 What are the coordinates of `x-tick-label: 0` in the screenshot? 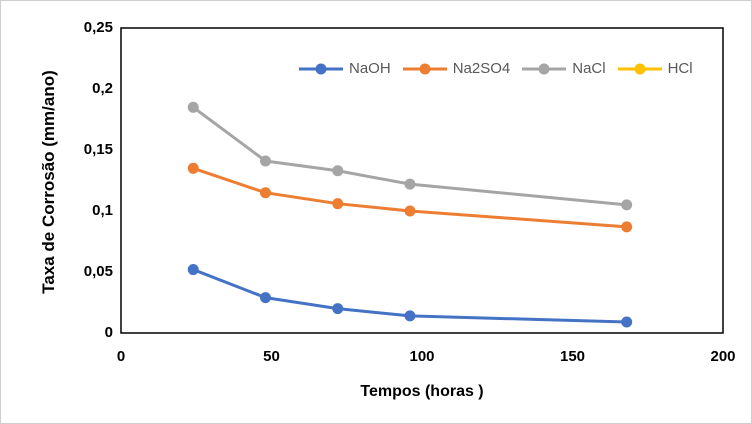 It's located at (121, 356).